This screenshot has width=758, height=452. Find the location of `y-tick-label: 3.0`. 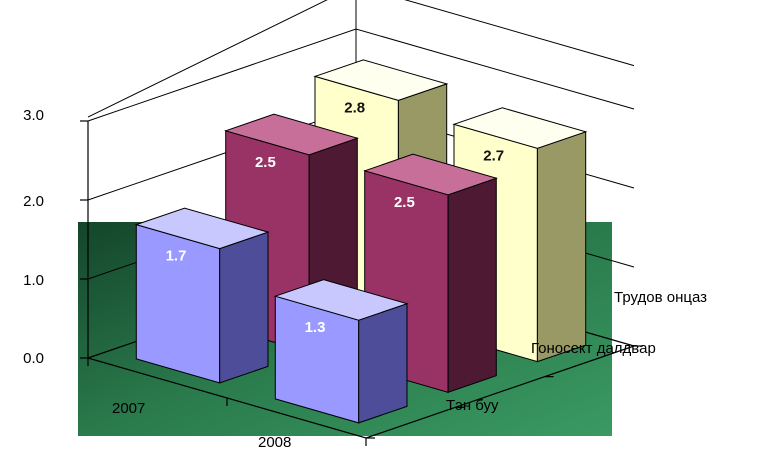

y-tick-label: 3.0 is located at coordinates (33, 115).